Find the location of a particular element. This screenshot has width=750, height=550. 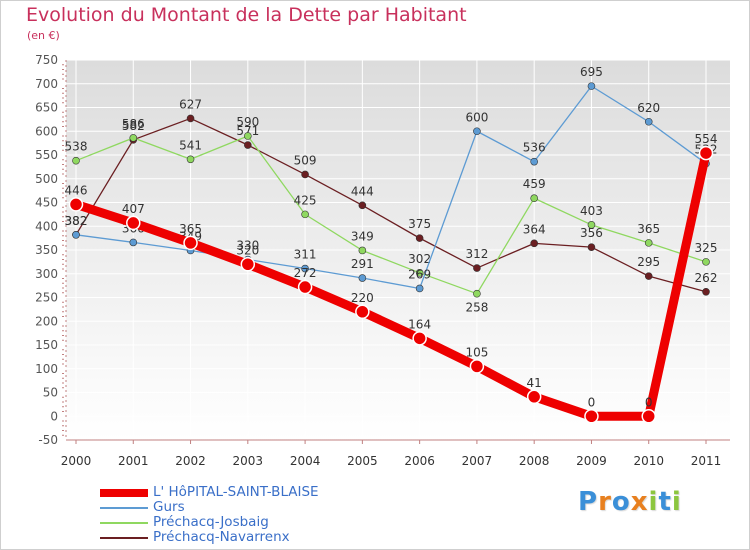

y-tick-label: 200 is located at coordinates (46, 321).